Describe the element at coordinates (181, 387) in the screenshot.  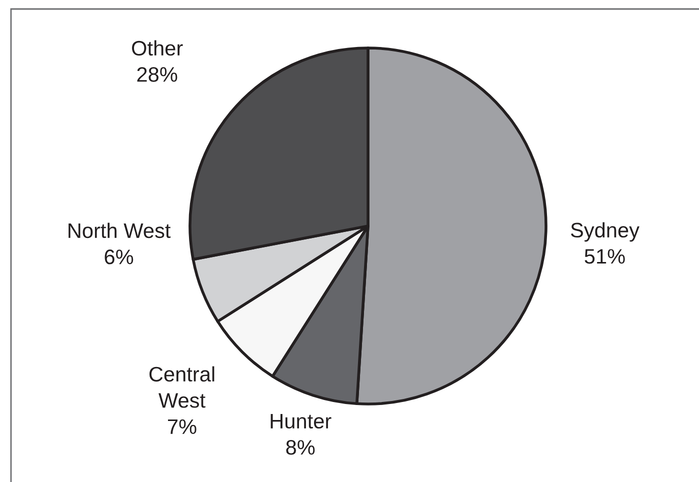
I see `slice-label: Central West` at that location.